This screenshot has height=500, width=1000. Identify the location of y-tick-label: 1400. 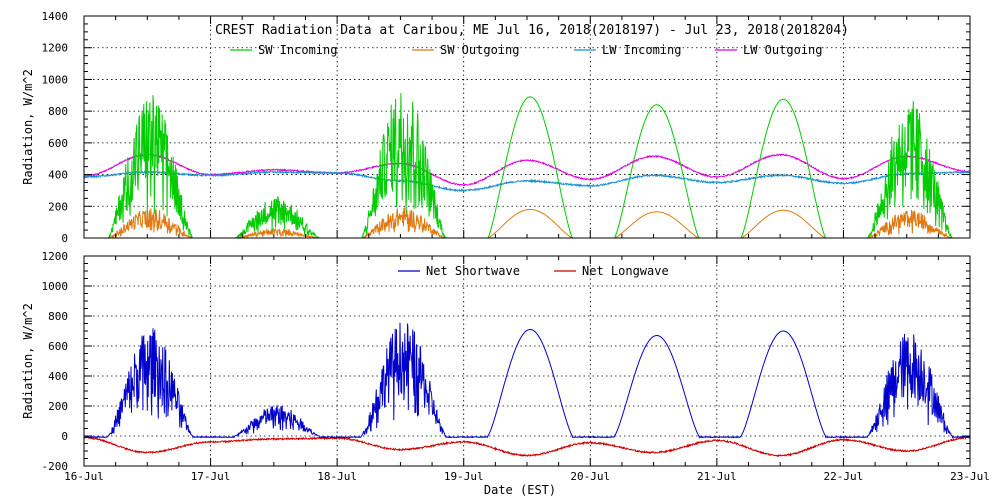
(55, 16).